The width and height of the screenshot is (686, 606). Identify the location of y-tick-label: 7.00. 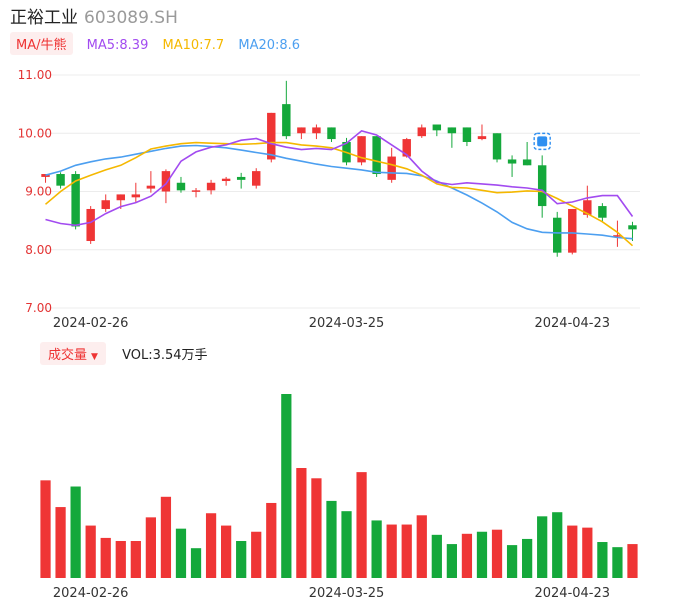
(38, 308).